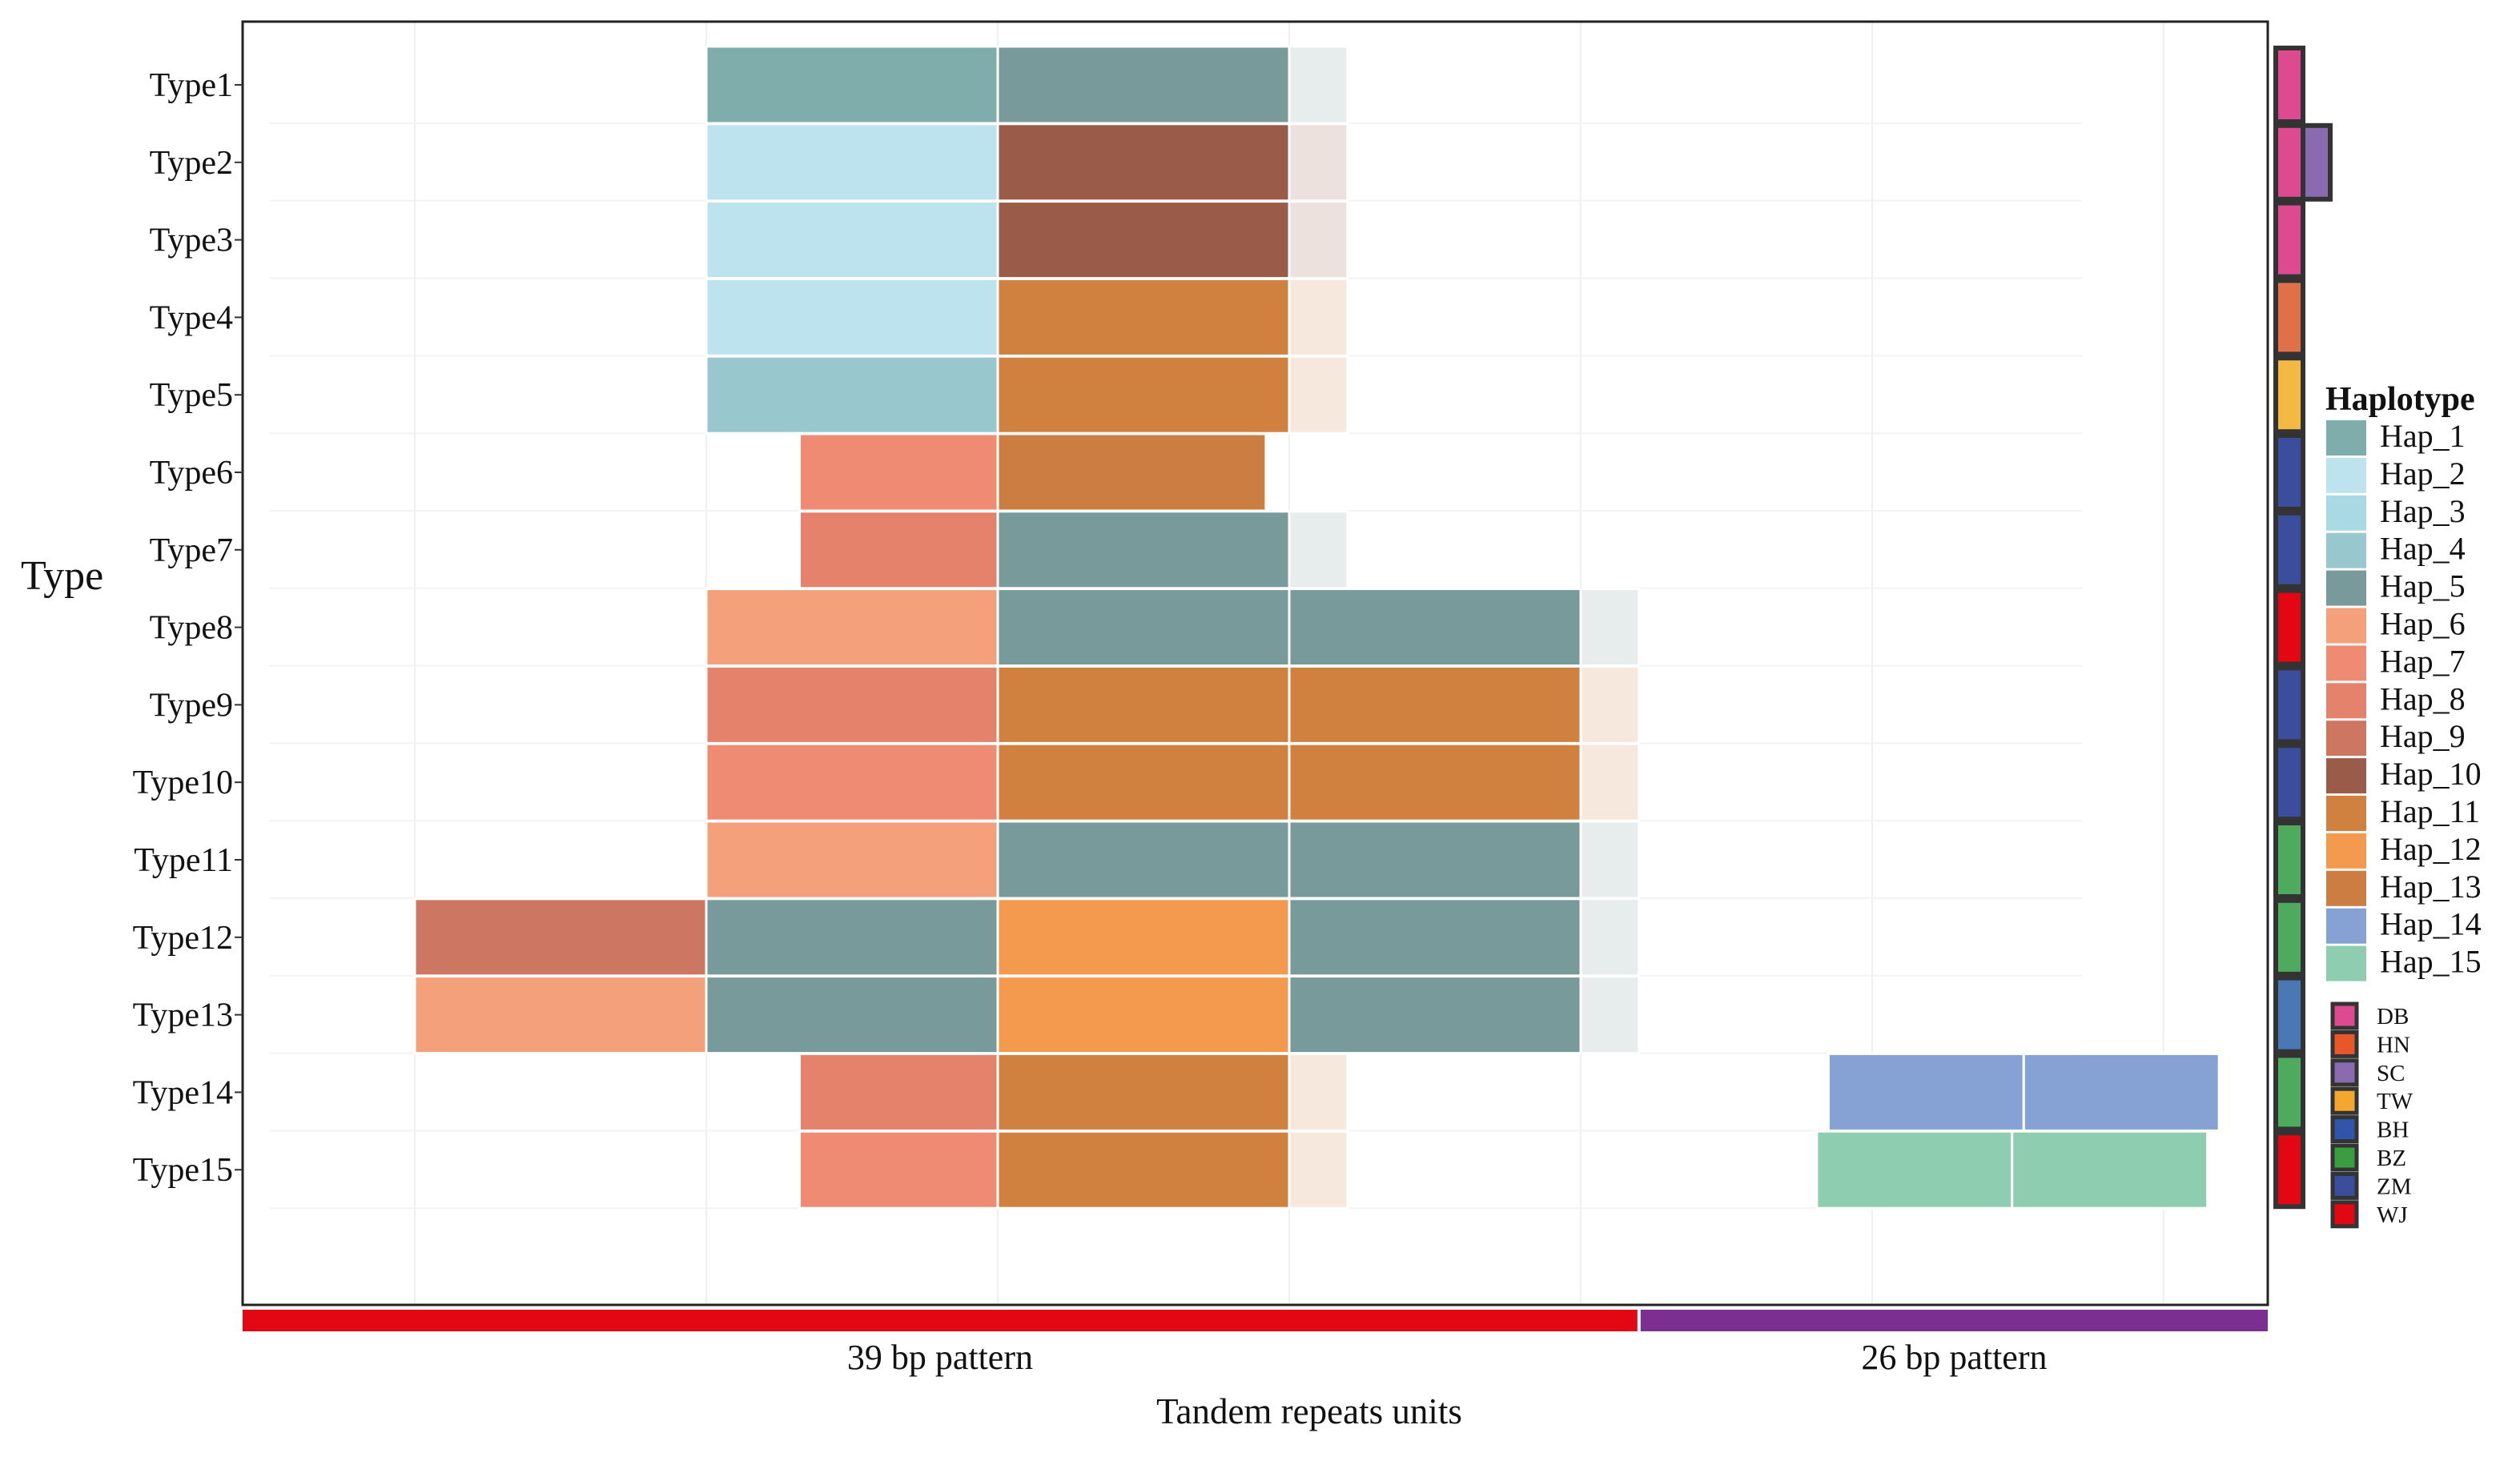 The image size is (2520, 1465). What do you see at coordinates (2431, 849) in the screenshot?
I see `legend-label: Hap_12` at bounding box center [2431, 849].